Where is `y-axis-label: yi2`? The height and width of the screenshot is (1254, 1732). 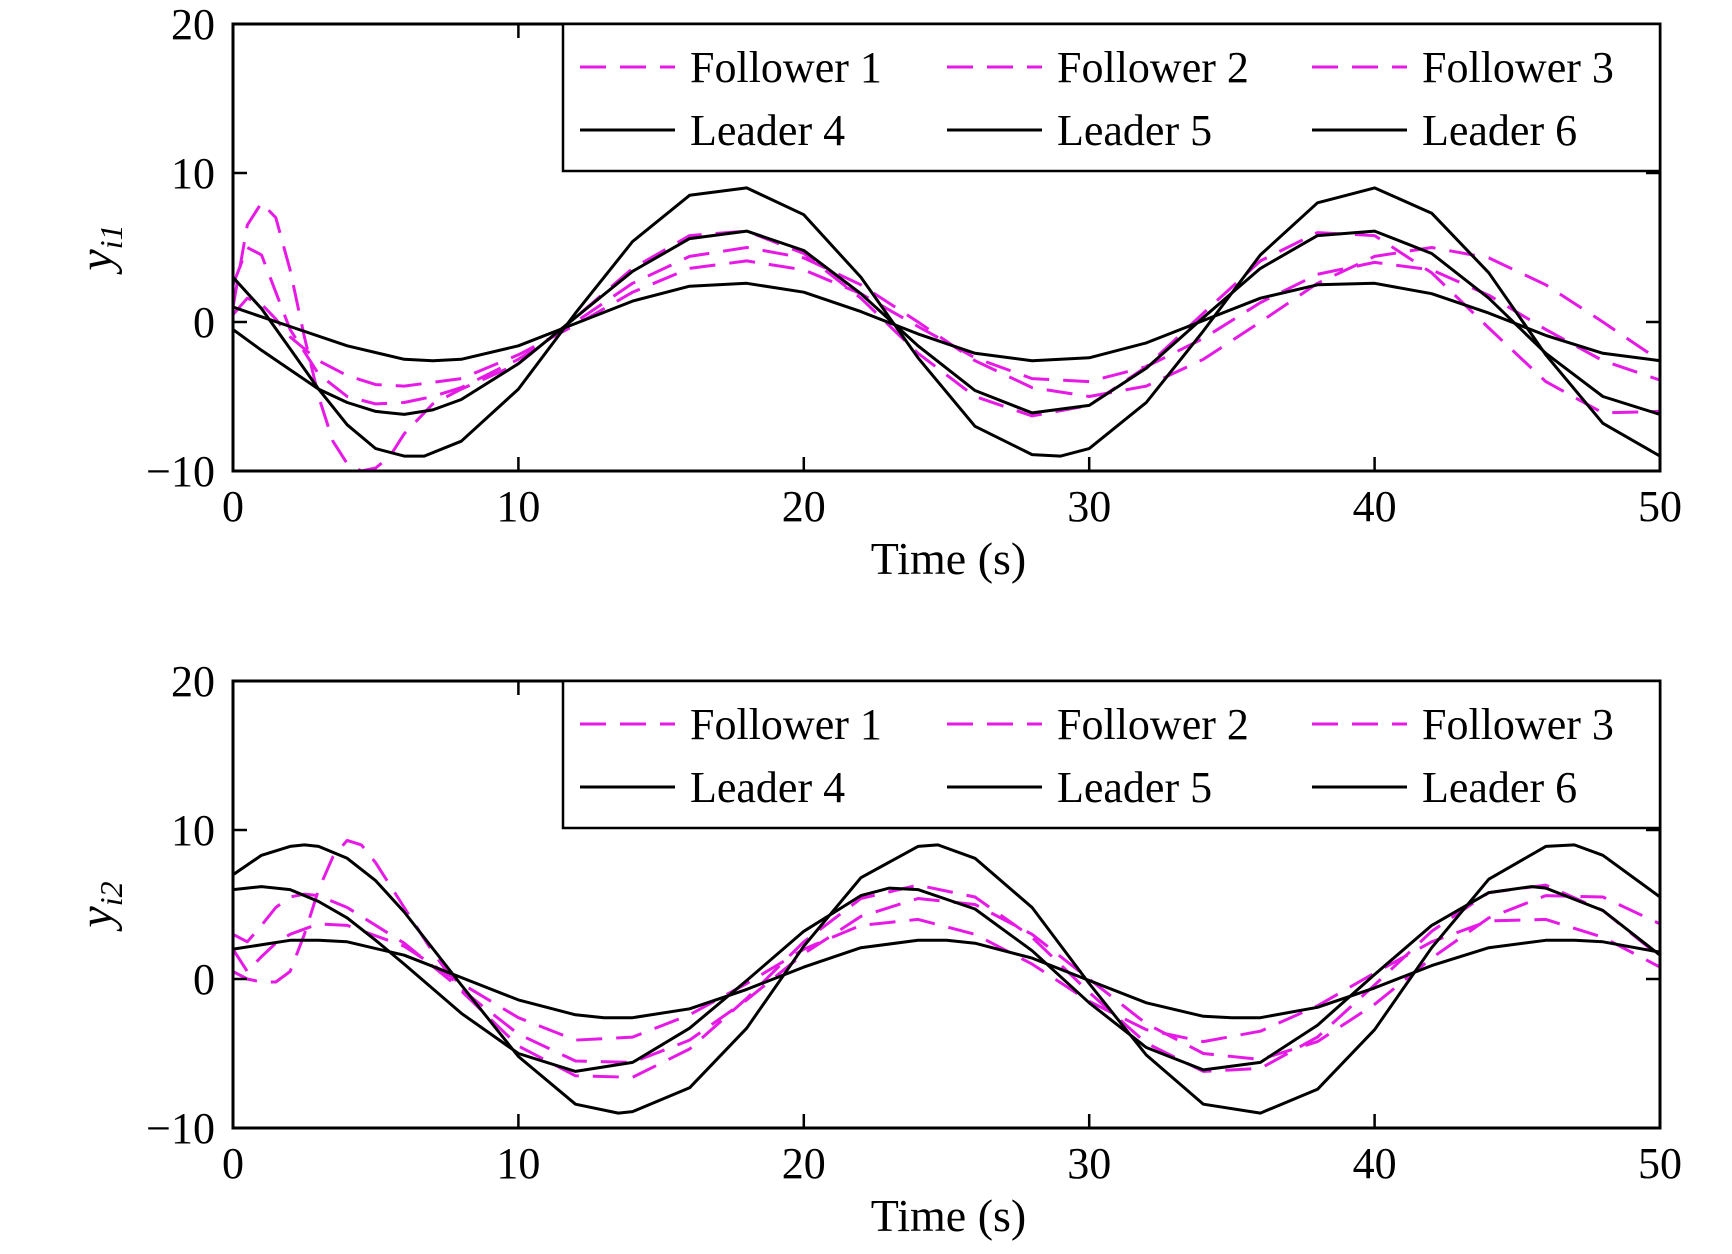
y-axis-label: yi2 is located at coordinates (99, 906).